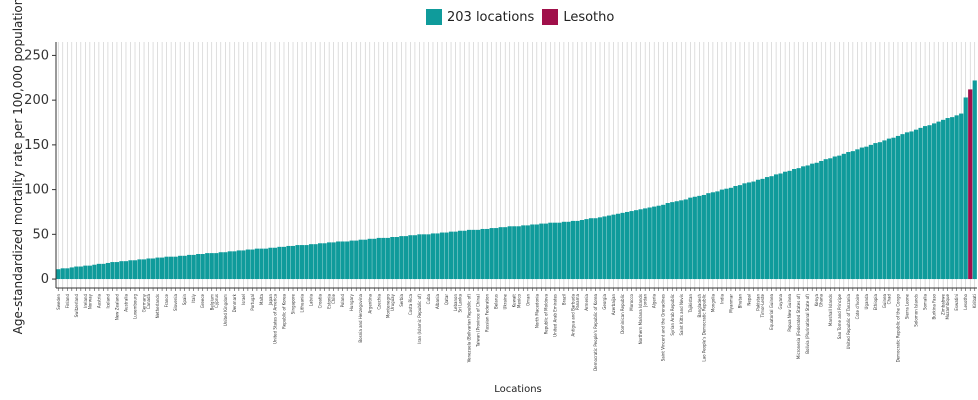  I want to click on x-tick-label: Equatorial Guinea, so click(771, 311).